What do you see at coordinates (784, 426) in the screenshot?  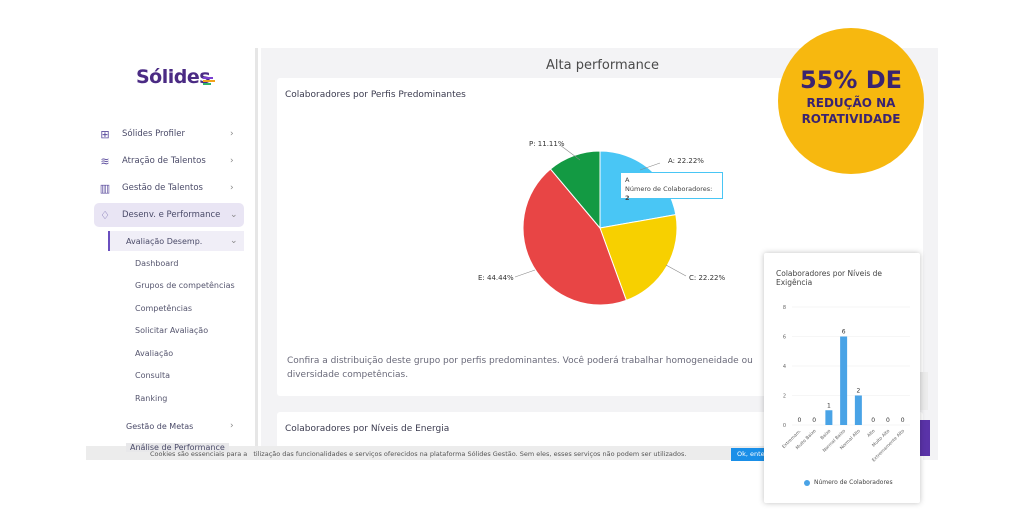 I see `y-tick-label: 0` at bounding box center [784, 426].